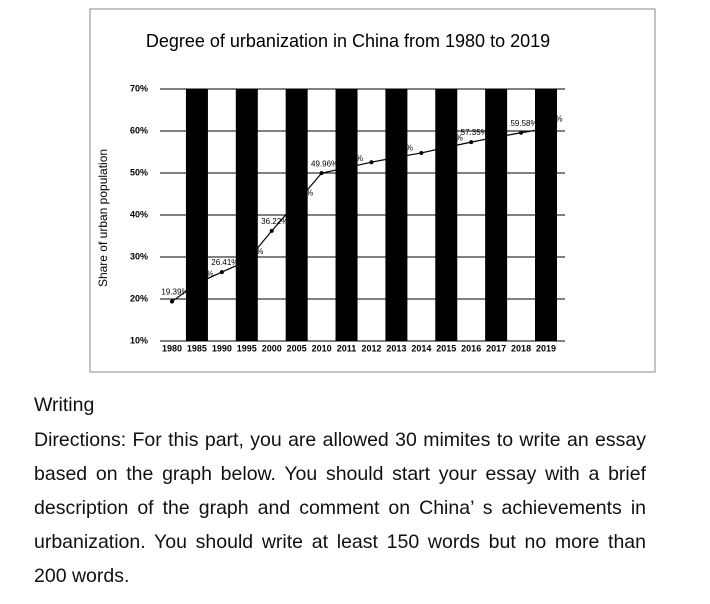 The image size is (710, 604). Describe the element at coordinates (396, 348) in the screenshot. I see `x-tick-label: 2013` at that location.